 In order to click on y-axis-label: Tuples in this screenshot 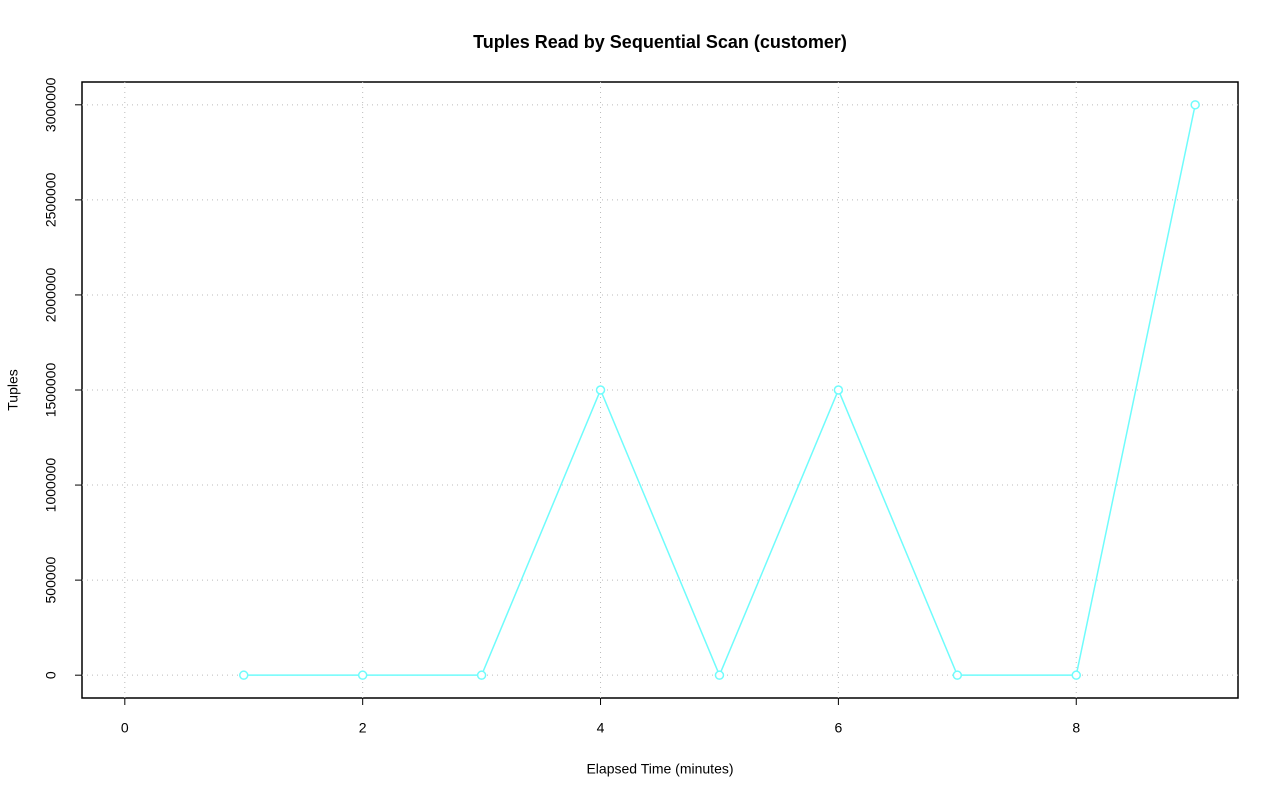, I will do `click(13, 390)`.